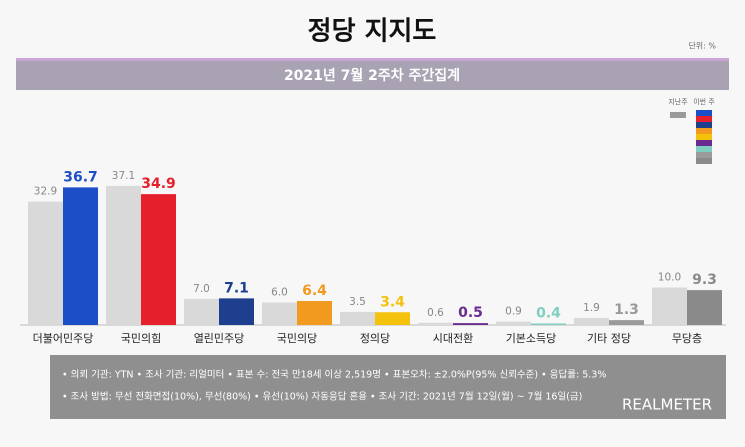 The width and height of the screenshot is (745, 447). Describe the element at coordinates (388, 387) in the screenshot. I see `notes-box` at that location.